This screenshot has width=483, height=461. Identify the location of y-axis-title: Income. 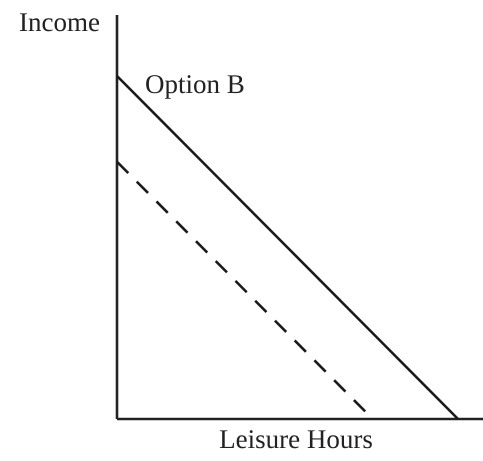
(59, 22).